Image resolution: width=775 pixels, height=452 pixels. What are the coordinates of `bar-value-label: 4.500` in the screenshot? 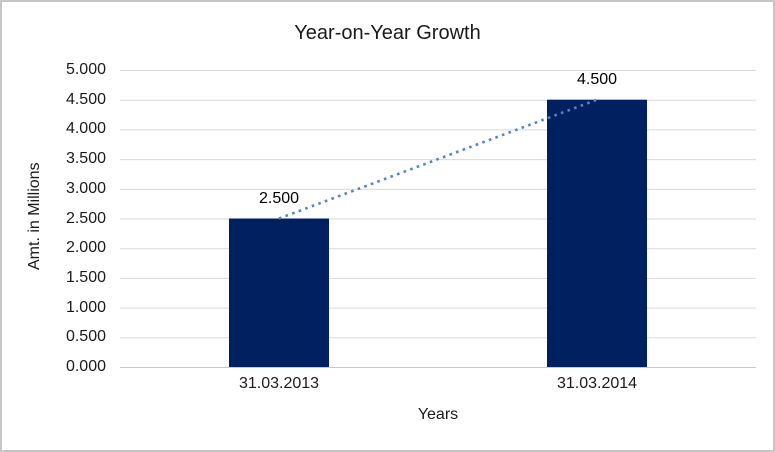 It's located at (597, 79).